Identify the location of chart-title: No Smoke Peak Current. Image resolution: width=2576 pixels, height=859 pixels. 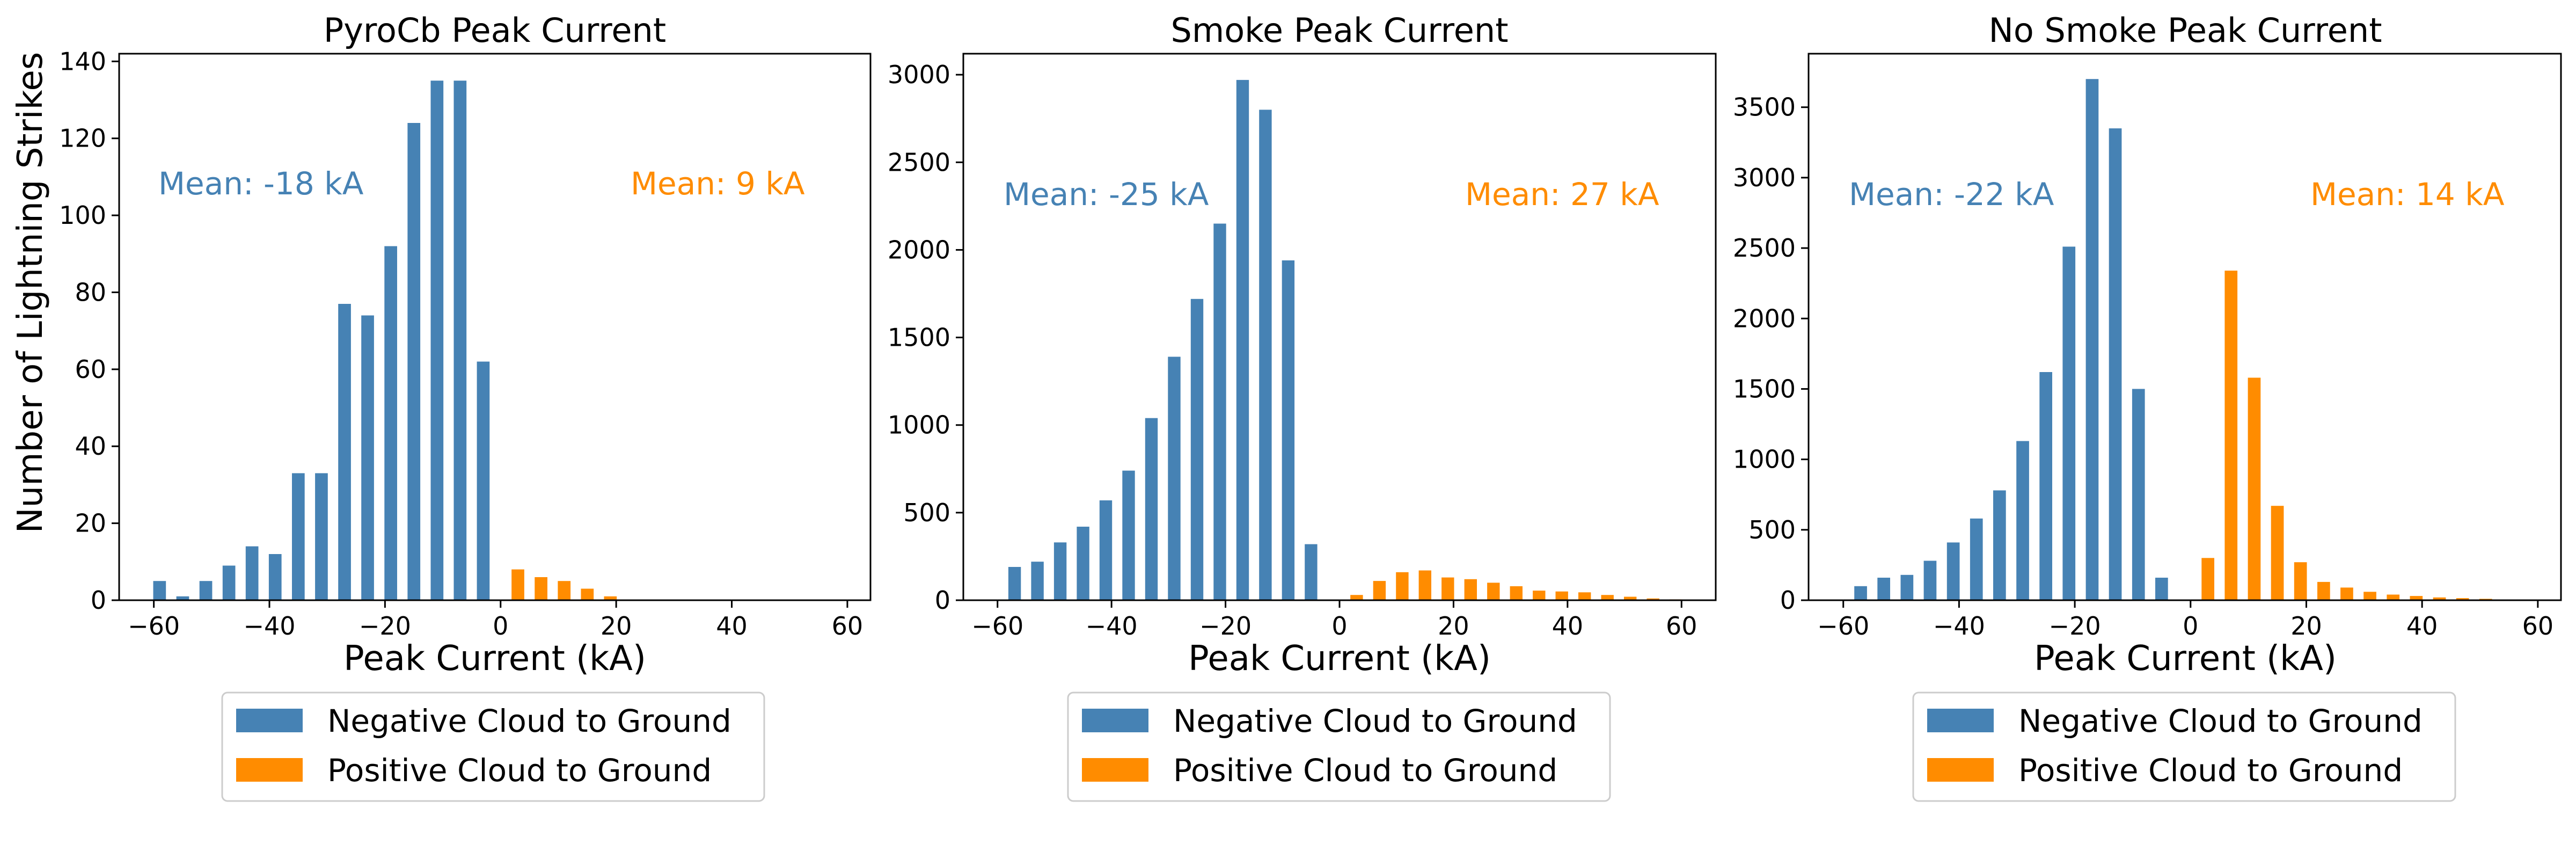
(2185, 30).